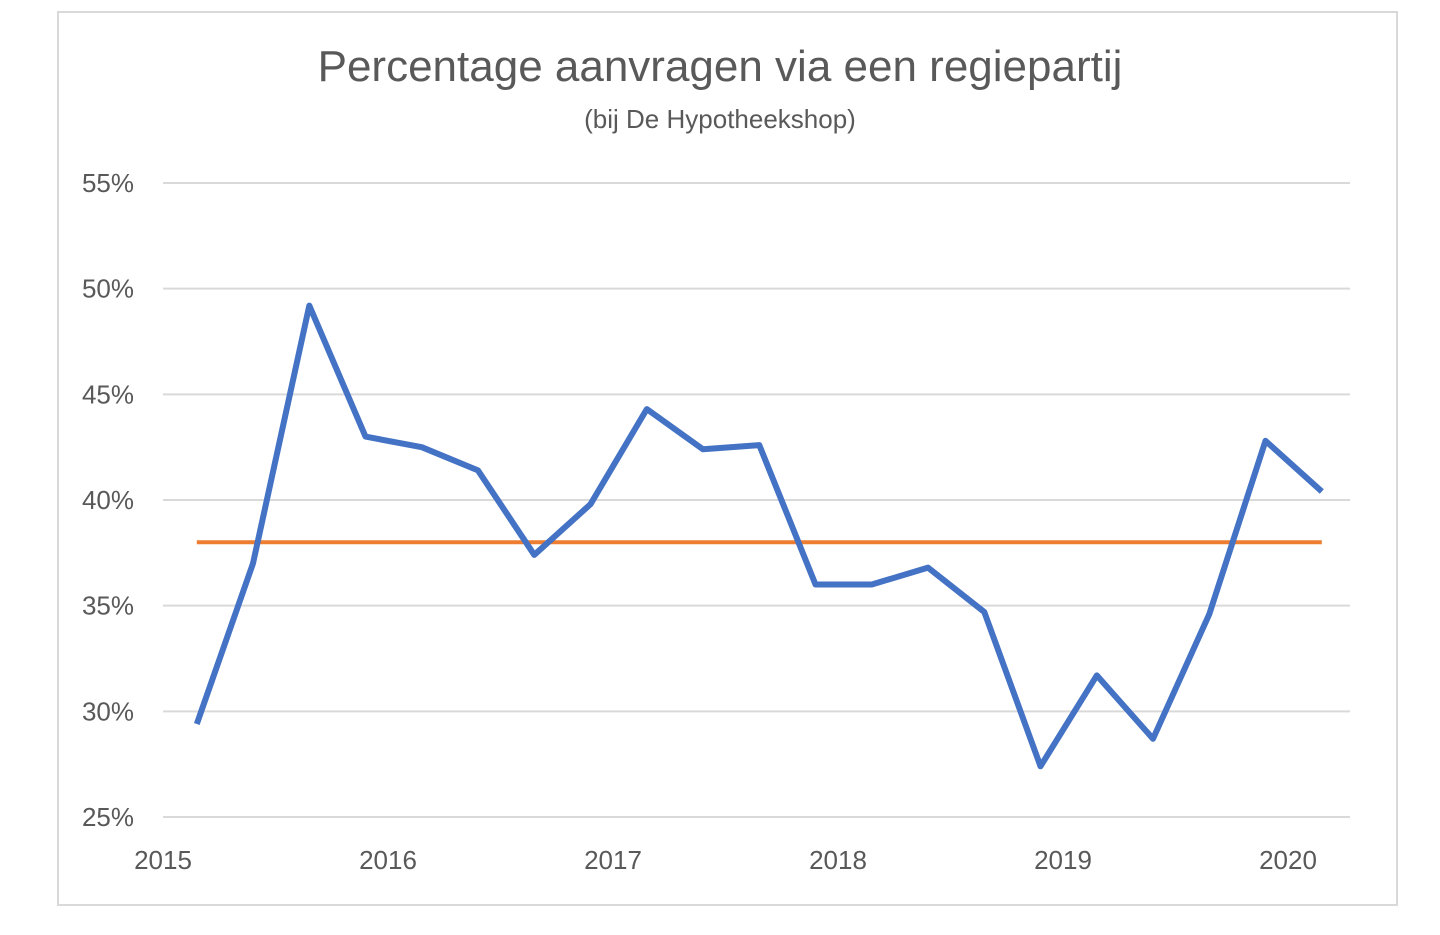 This screenshot has height=935, width=1440. Describe the element at coordinates (108, 817) in the screenshot. I see `y-tick-label: 25%` at that location.